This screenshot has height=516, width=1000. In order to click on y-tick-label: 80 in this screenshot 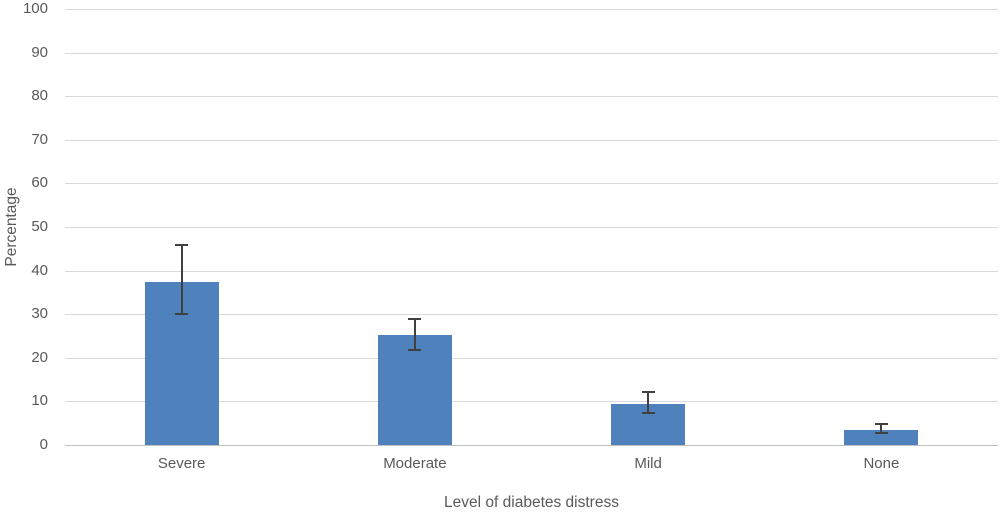, I will do `click(39, 96)`.